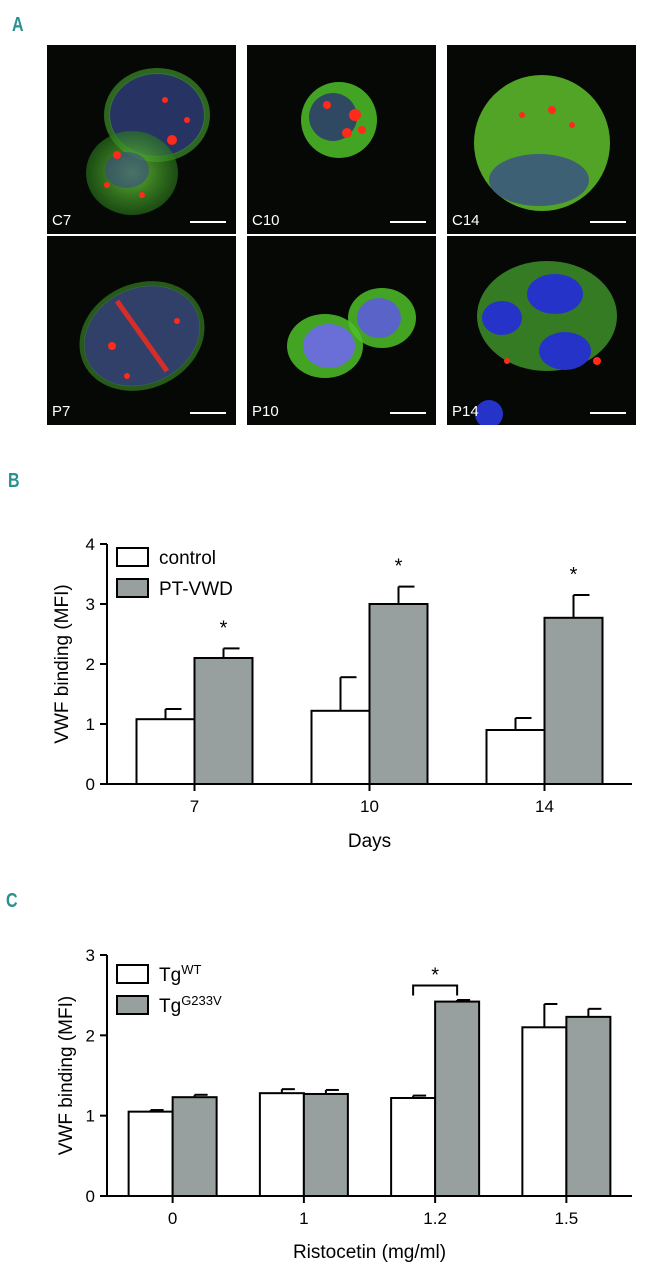 Image resolution: width=647 pixels, height=1280 pixels. I want to click on micrograph-c10: C10, so click(341, 139).